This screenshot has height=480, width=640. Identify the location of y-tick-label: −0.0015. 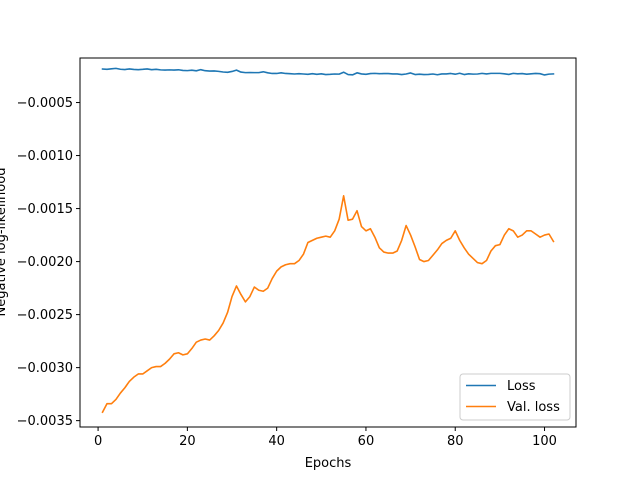
(45, 209).